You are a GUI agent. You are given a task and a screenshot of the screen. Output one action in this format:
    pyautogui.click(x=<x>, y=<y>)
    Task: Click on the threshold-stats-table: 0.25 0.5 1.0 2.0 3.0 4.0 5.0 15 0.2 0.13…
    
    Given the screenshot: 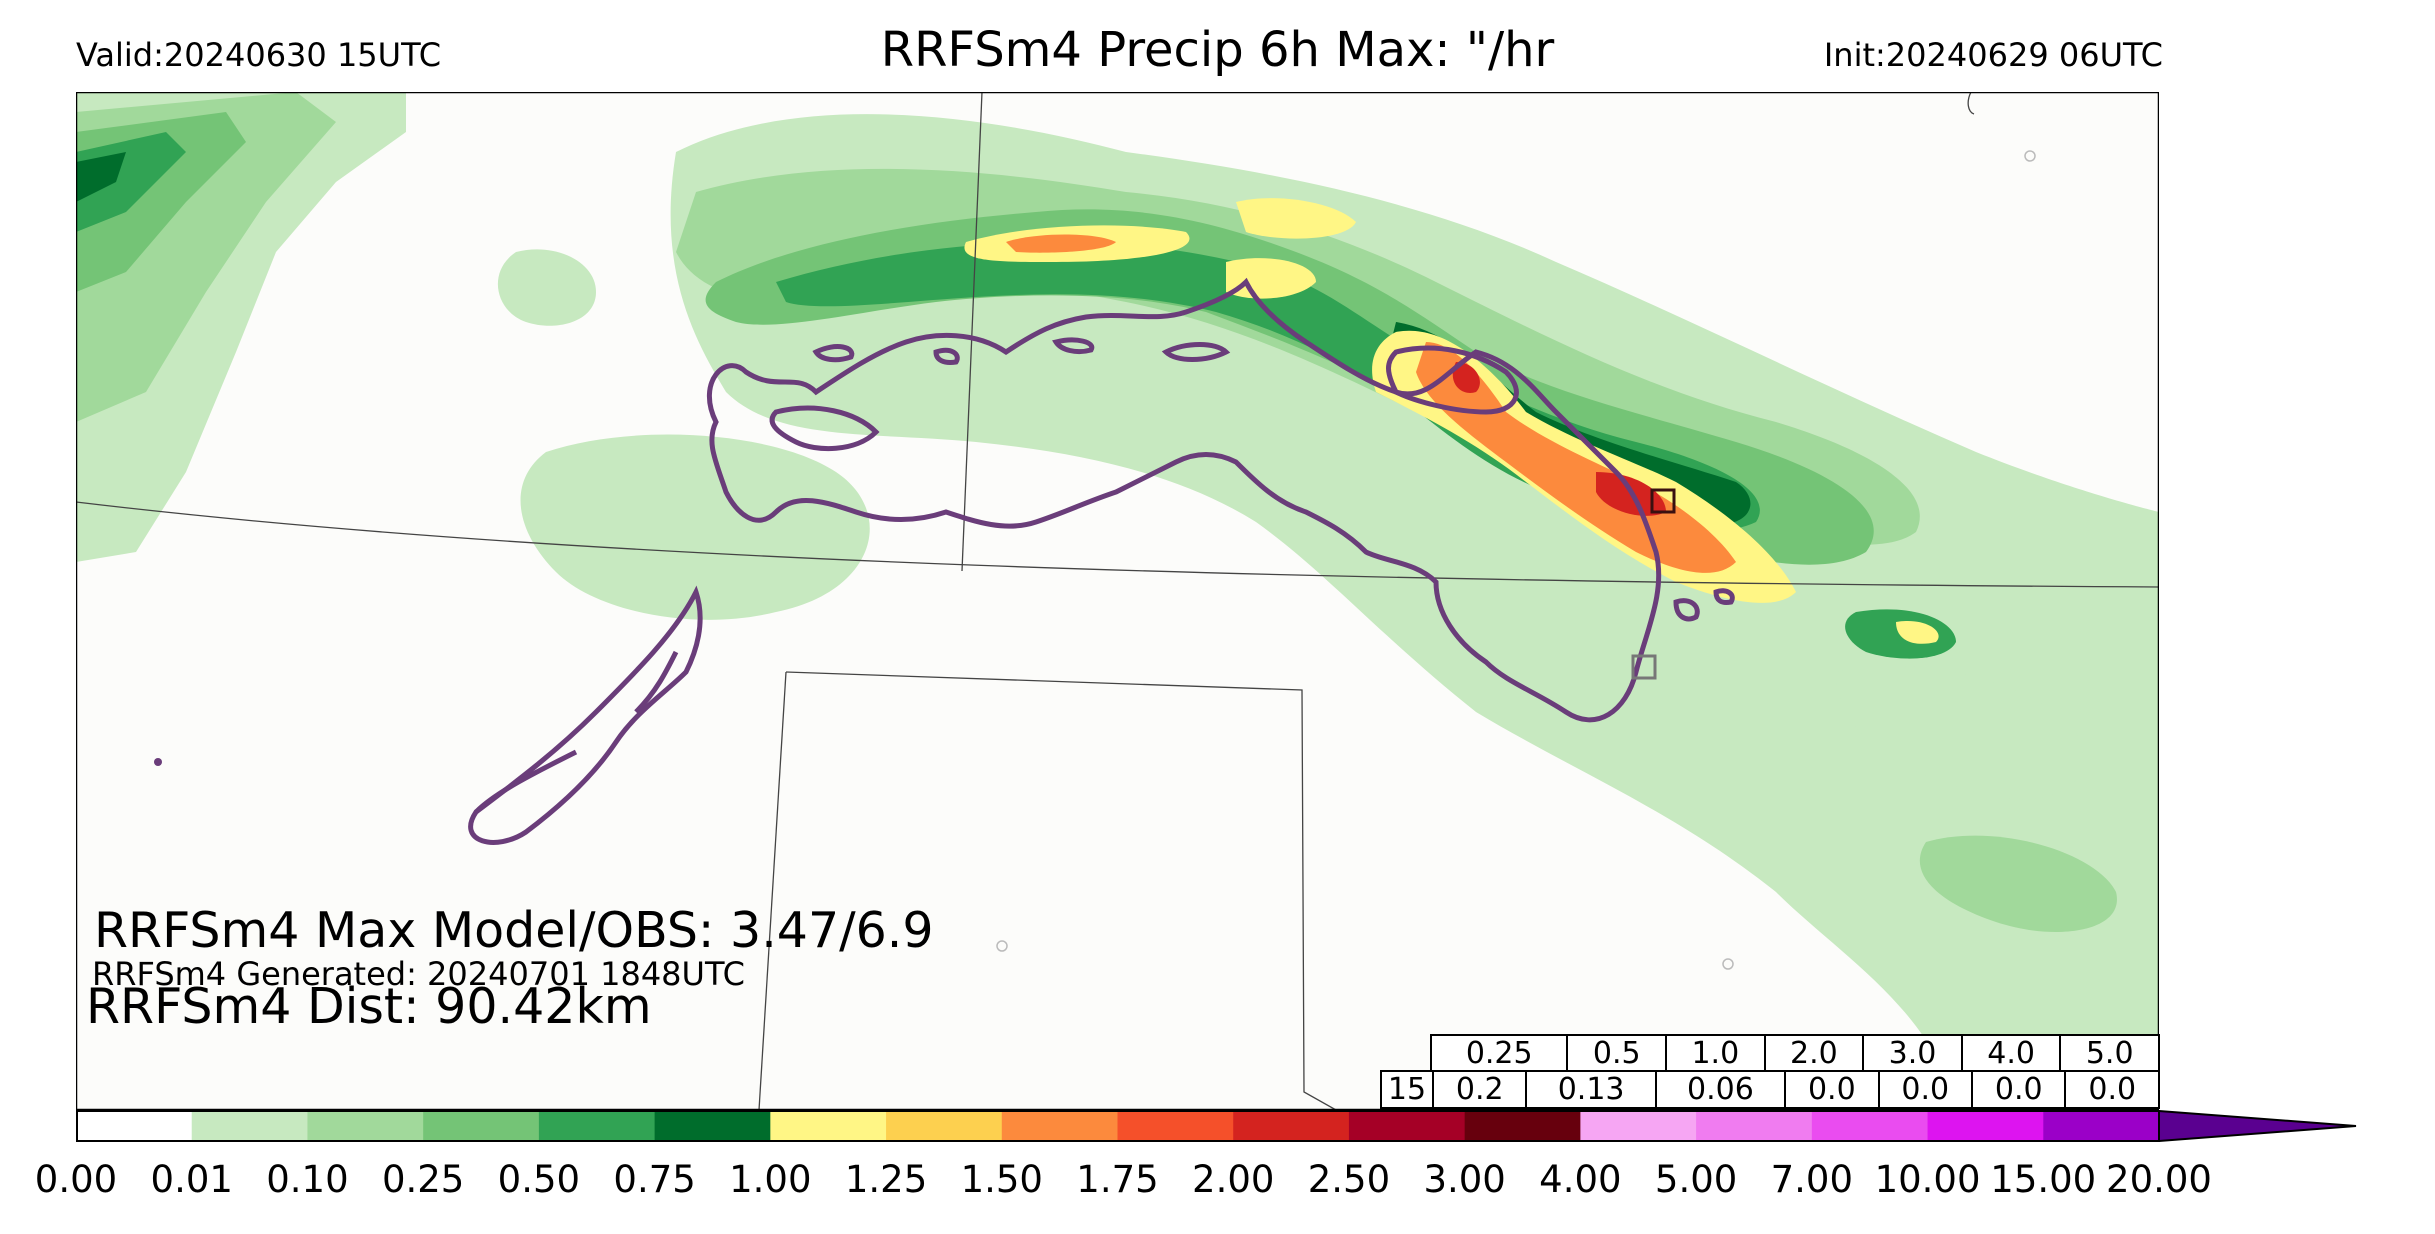 What is the action you would take?
    pyautogui.click(x=1770, y=1072)
    